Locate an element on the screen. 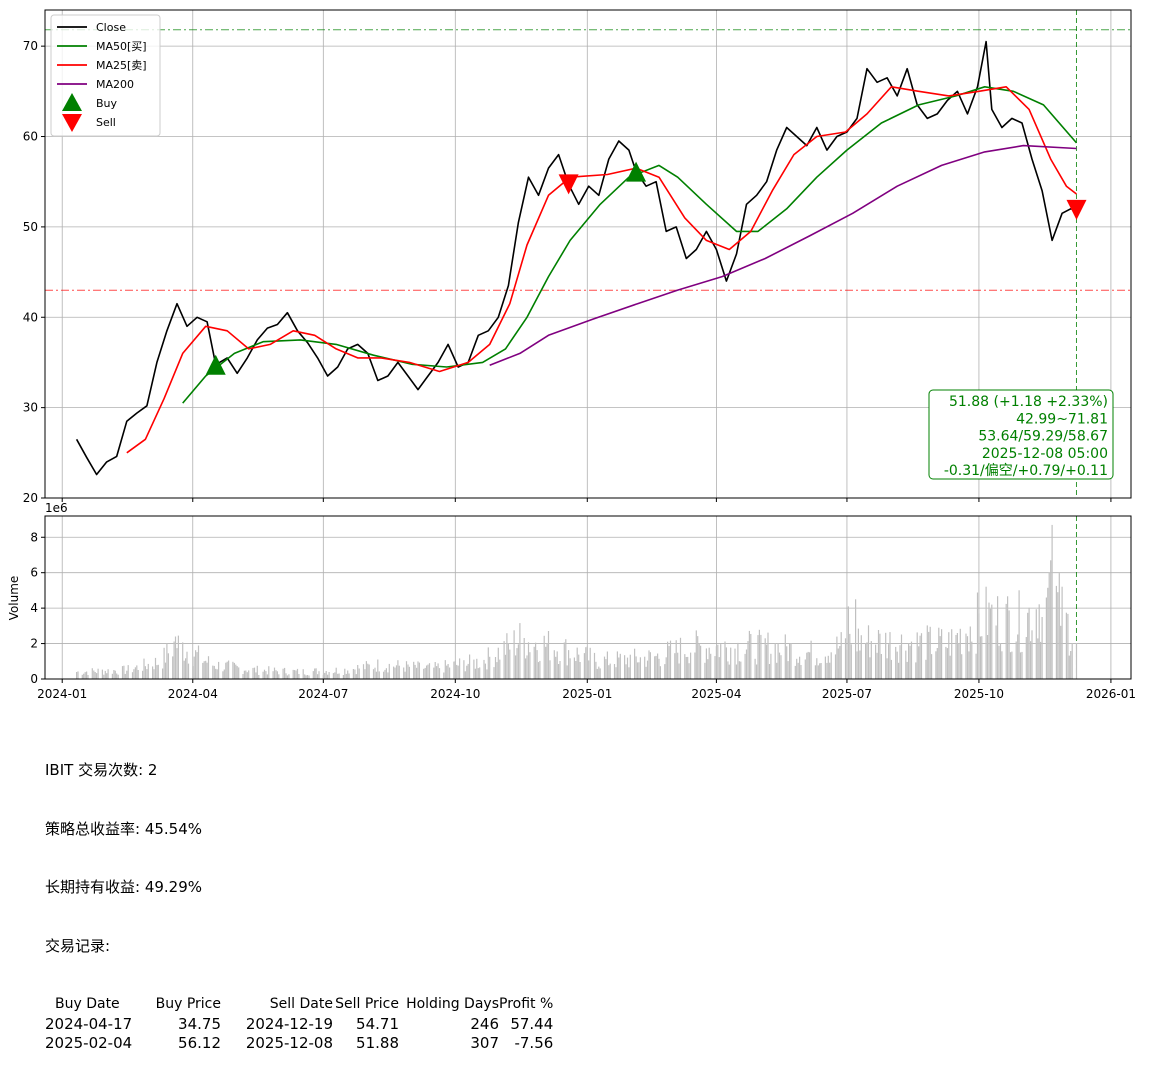  header-sell-price: Sell Price is located at coordinates (367, 1004).